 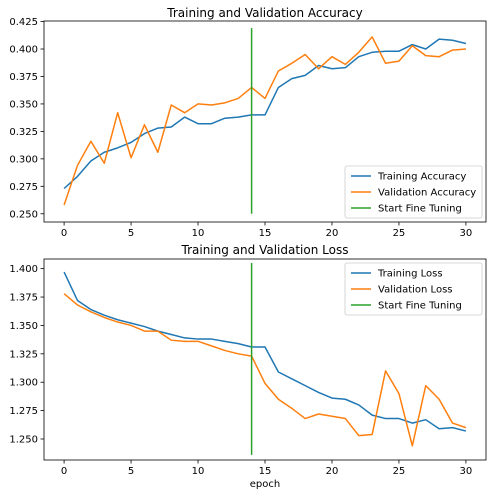 I want to click on accuracy-y-tick-label: 0.250, so click(x=23, y=214).